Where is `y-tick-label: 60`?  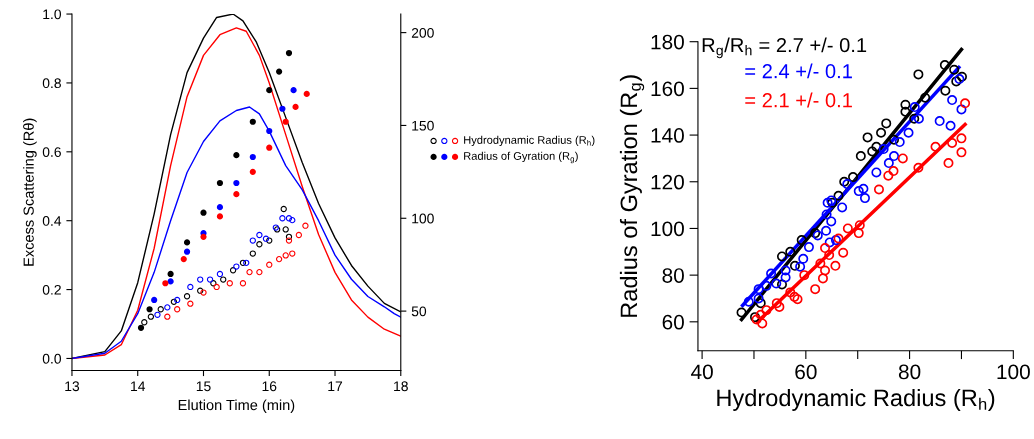
y-tick-label: 60 is located at coordinates (673, 322).